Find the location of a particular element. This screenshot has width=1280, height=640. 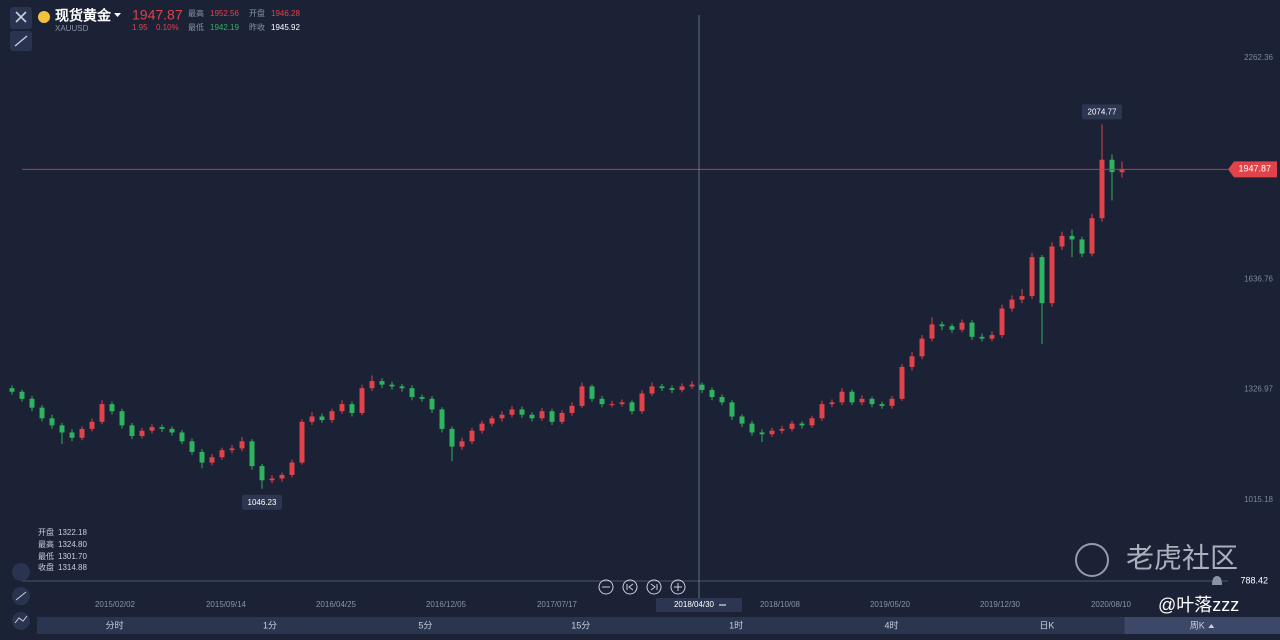

value: 1301.70 is located at coordinates (72, 556).